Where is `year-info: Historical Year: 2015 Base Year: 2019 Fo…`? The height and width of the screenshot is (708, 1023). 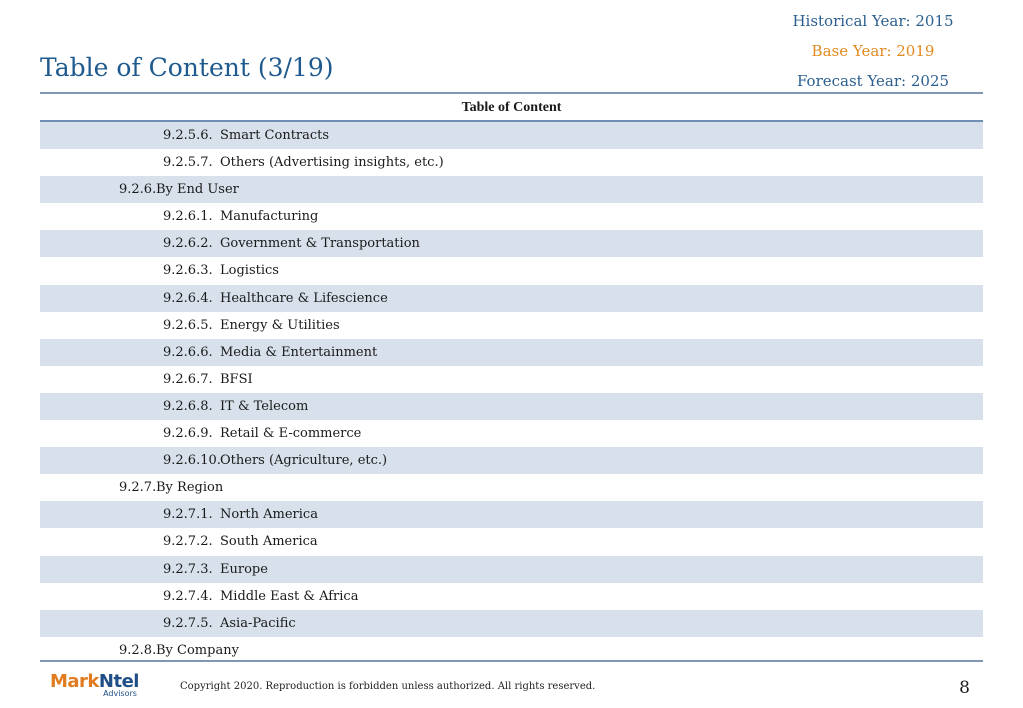
year-info: Historical Year: 2015 Base Year: 2019 Fo… is located at coordinates (873, 53).